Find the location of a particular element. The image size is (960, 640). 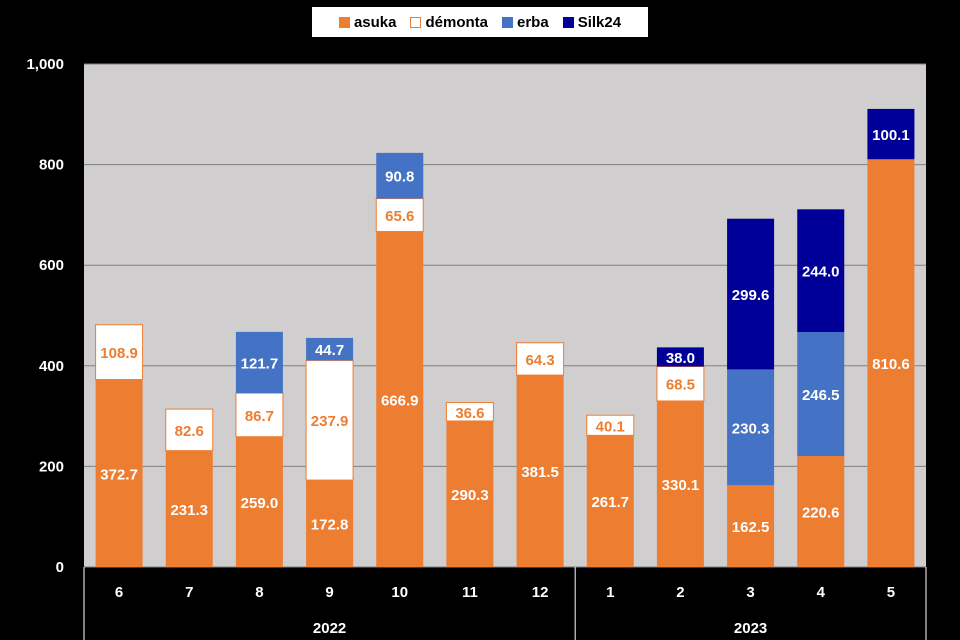

data-label: 230.3 is located at coordinates (751, 428).